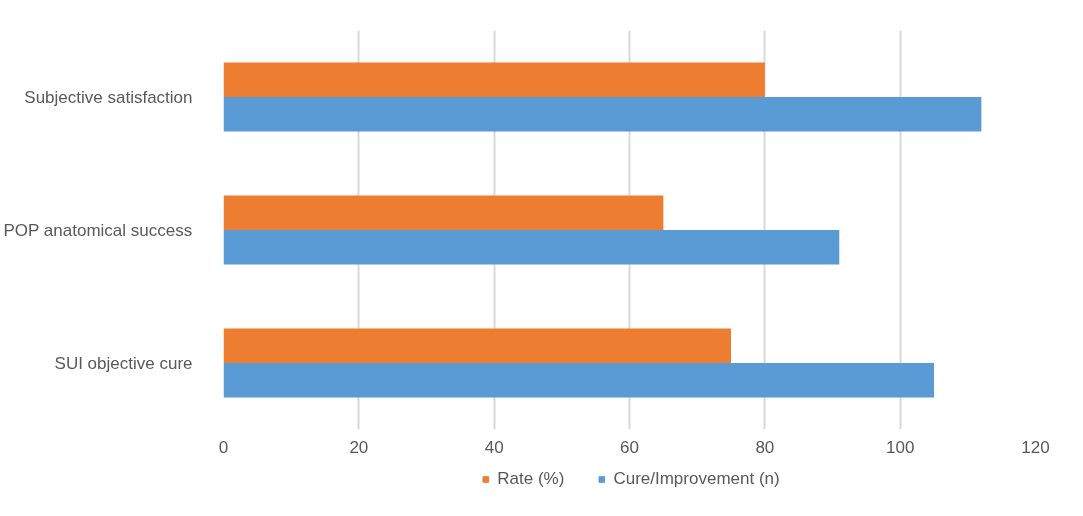  I want to click on x-tick-label: 120, so click(1035, 447).